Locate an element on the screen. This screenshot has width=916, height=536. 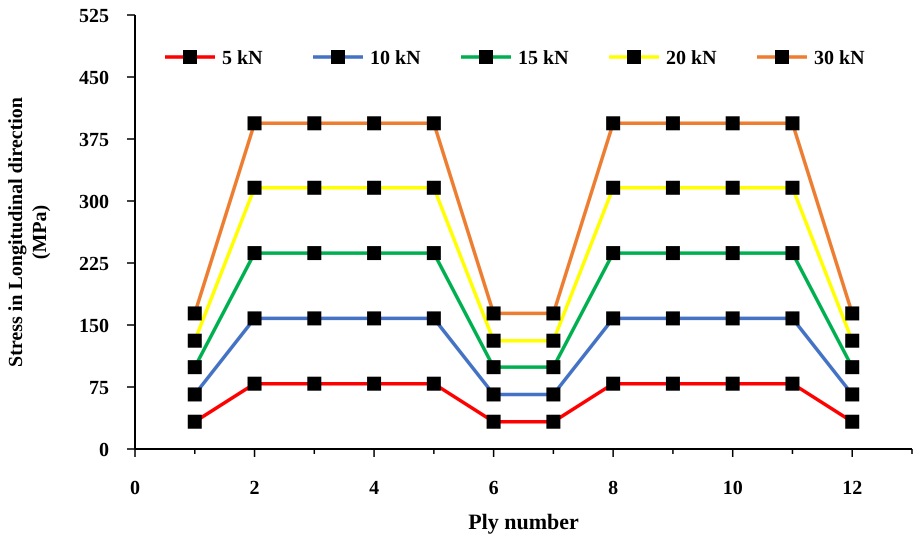
y-tick-label: 150 is located at coordinates (94, 326).